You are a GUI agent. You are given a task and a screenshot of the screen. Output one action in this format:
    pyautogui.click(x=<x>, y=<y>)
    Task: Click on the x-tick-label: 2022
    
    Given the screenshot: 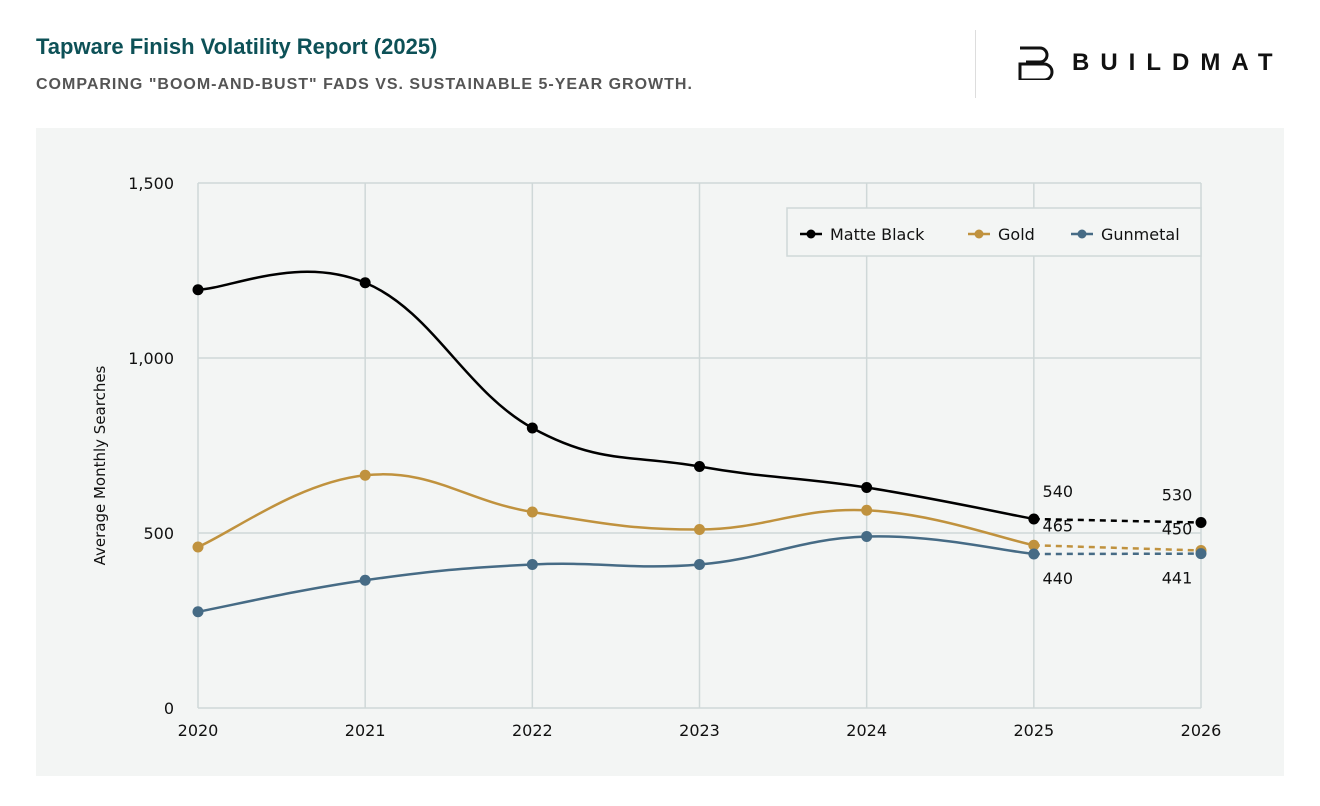 What is the action you would take?
    pyautogui.click(x=532, y=730)
    